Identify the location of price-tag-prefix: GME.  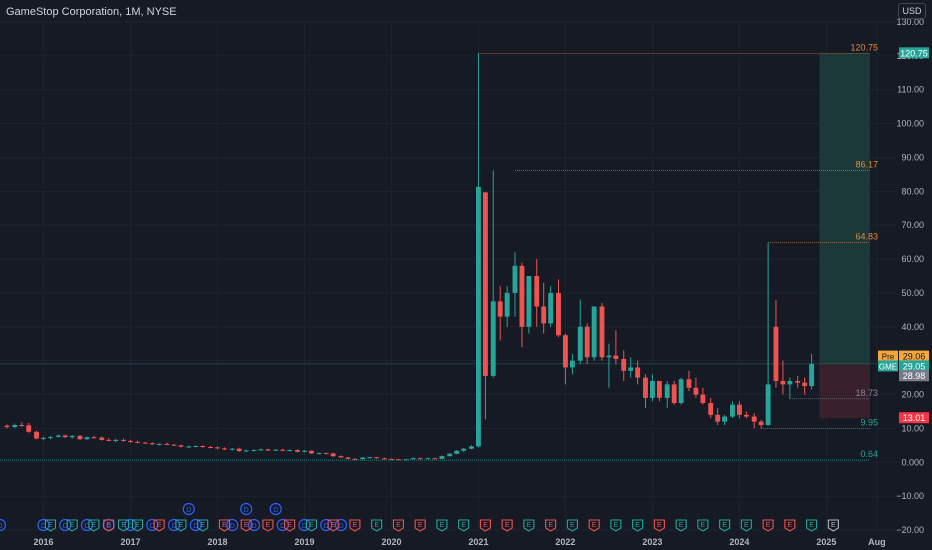
(888, 366).